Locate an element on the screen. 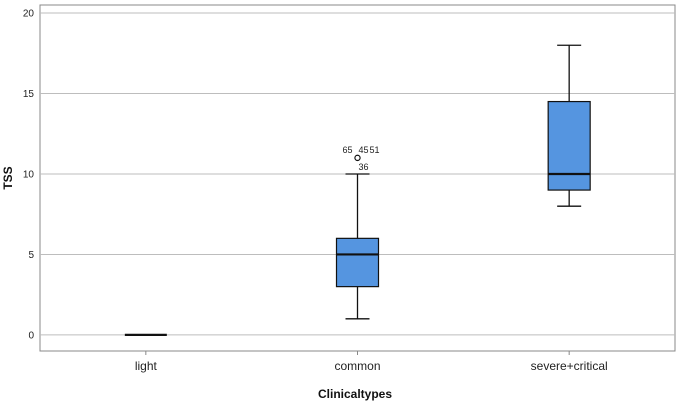  x-category-label-severe-critical: severe+critical is located at coordinates (569, 366).